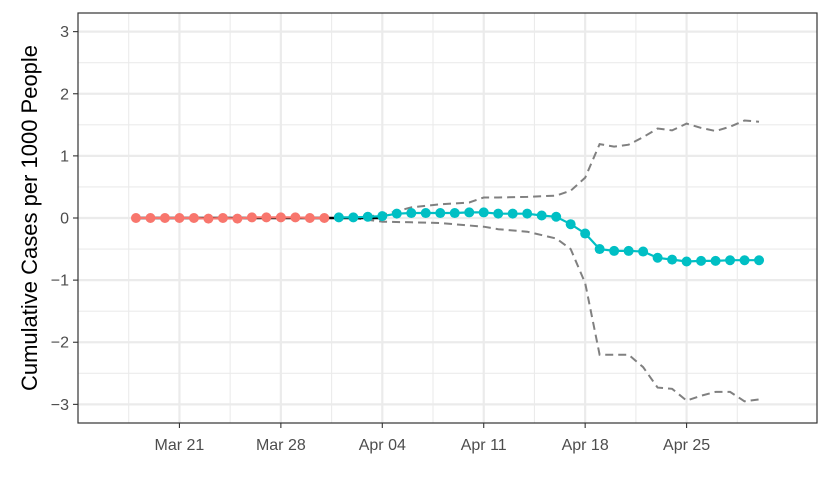 The width and height of the screenshot is (830, 498). What do you see at coordinates (64, 219) in the screenshot?
I see `y-tick-label: 0` at bounding box center [64, 219].